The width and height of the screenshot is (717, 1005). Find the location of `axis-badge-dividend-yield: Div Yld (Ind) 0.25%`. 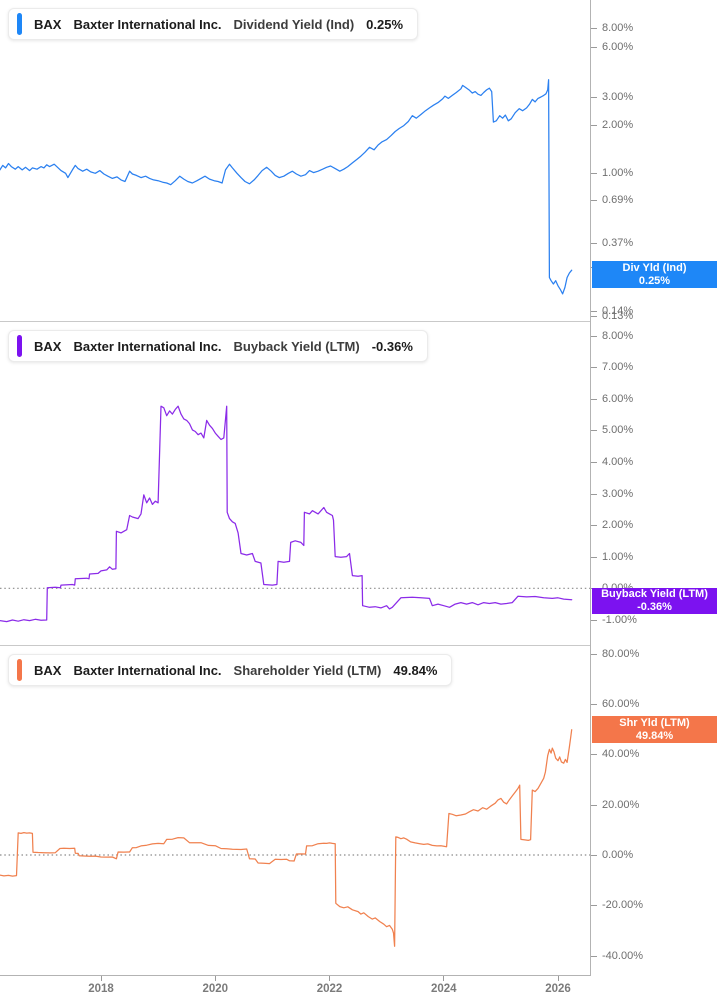

axis-badge-dividend-yield: Div Yld (Ind) 0.25% is located at coordinates (654, 274).